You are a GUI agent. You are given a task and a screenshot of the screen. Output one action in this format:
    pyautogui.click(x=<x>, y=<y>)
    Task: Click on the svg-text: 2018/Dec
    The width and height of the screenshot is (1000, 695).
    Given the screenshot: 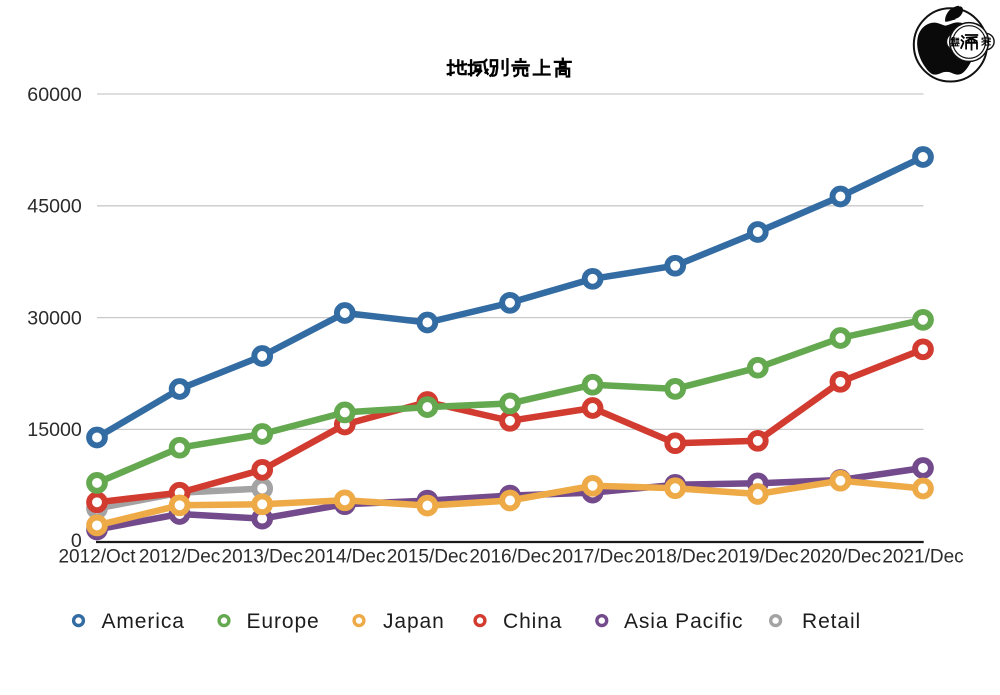 What is the action you would take?
    pyautogui.click(x=675, y=557)
    